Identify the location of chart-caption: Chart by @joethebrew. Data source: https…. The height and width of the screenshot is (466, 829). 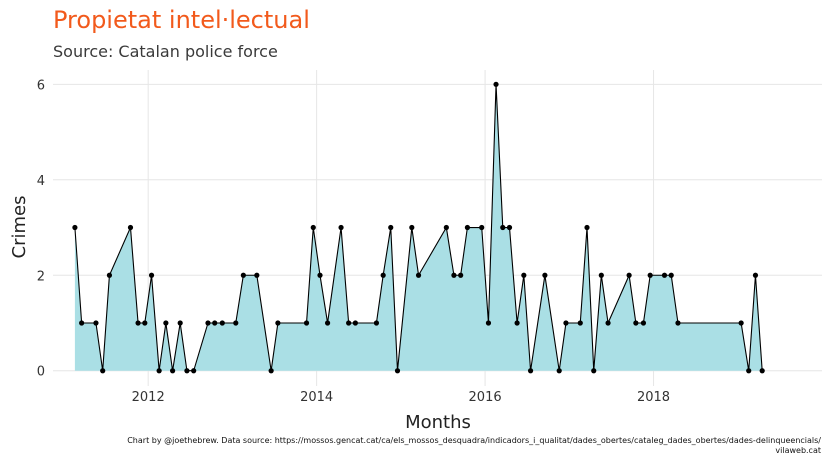
(461, 446).